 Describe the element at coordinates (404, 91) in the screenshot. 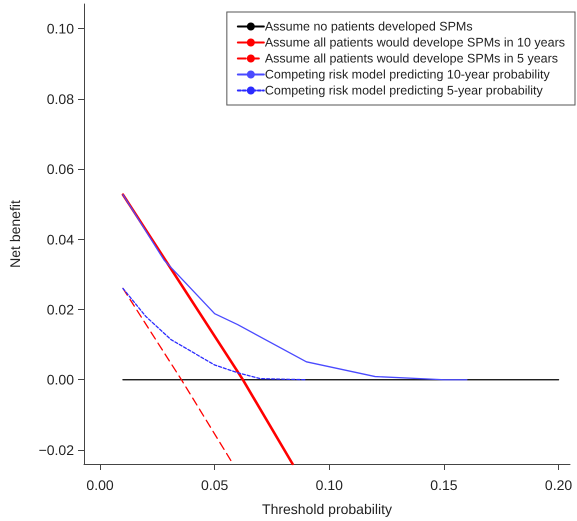

I see `legend-label: Competing risk model predicting 5-year probability` at that location.